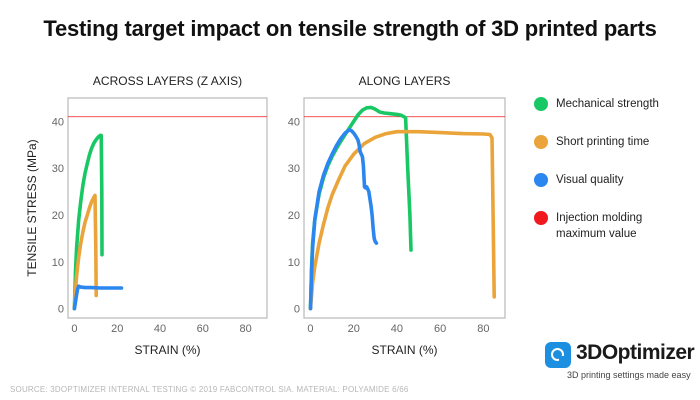 The height and width of the screenshot is (400, 700). I want to click on legend-label: Visual quality, so click(590, 180).